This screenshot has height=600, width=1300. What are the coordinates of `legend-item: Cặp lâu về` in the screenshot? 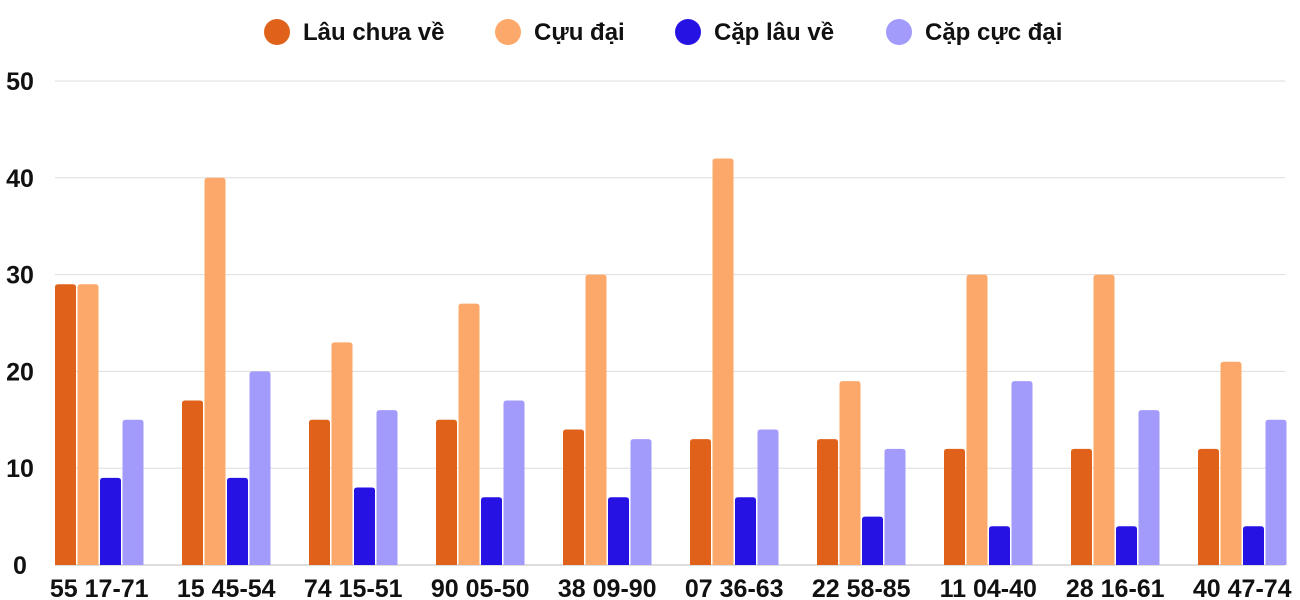 It's located at (754, 32).